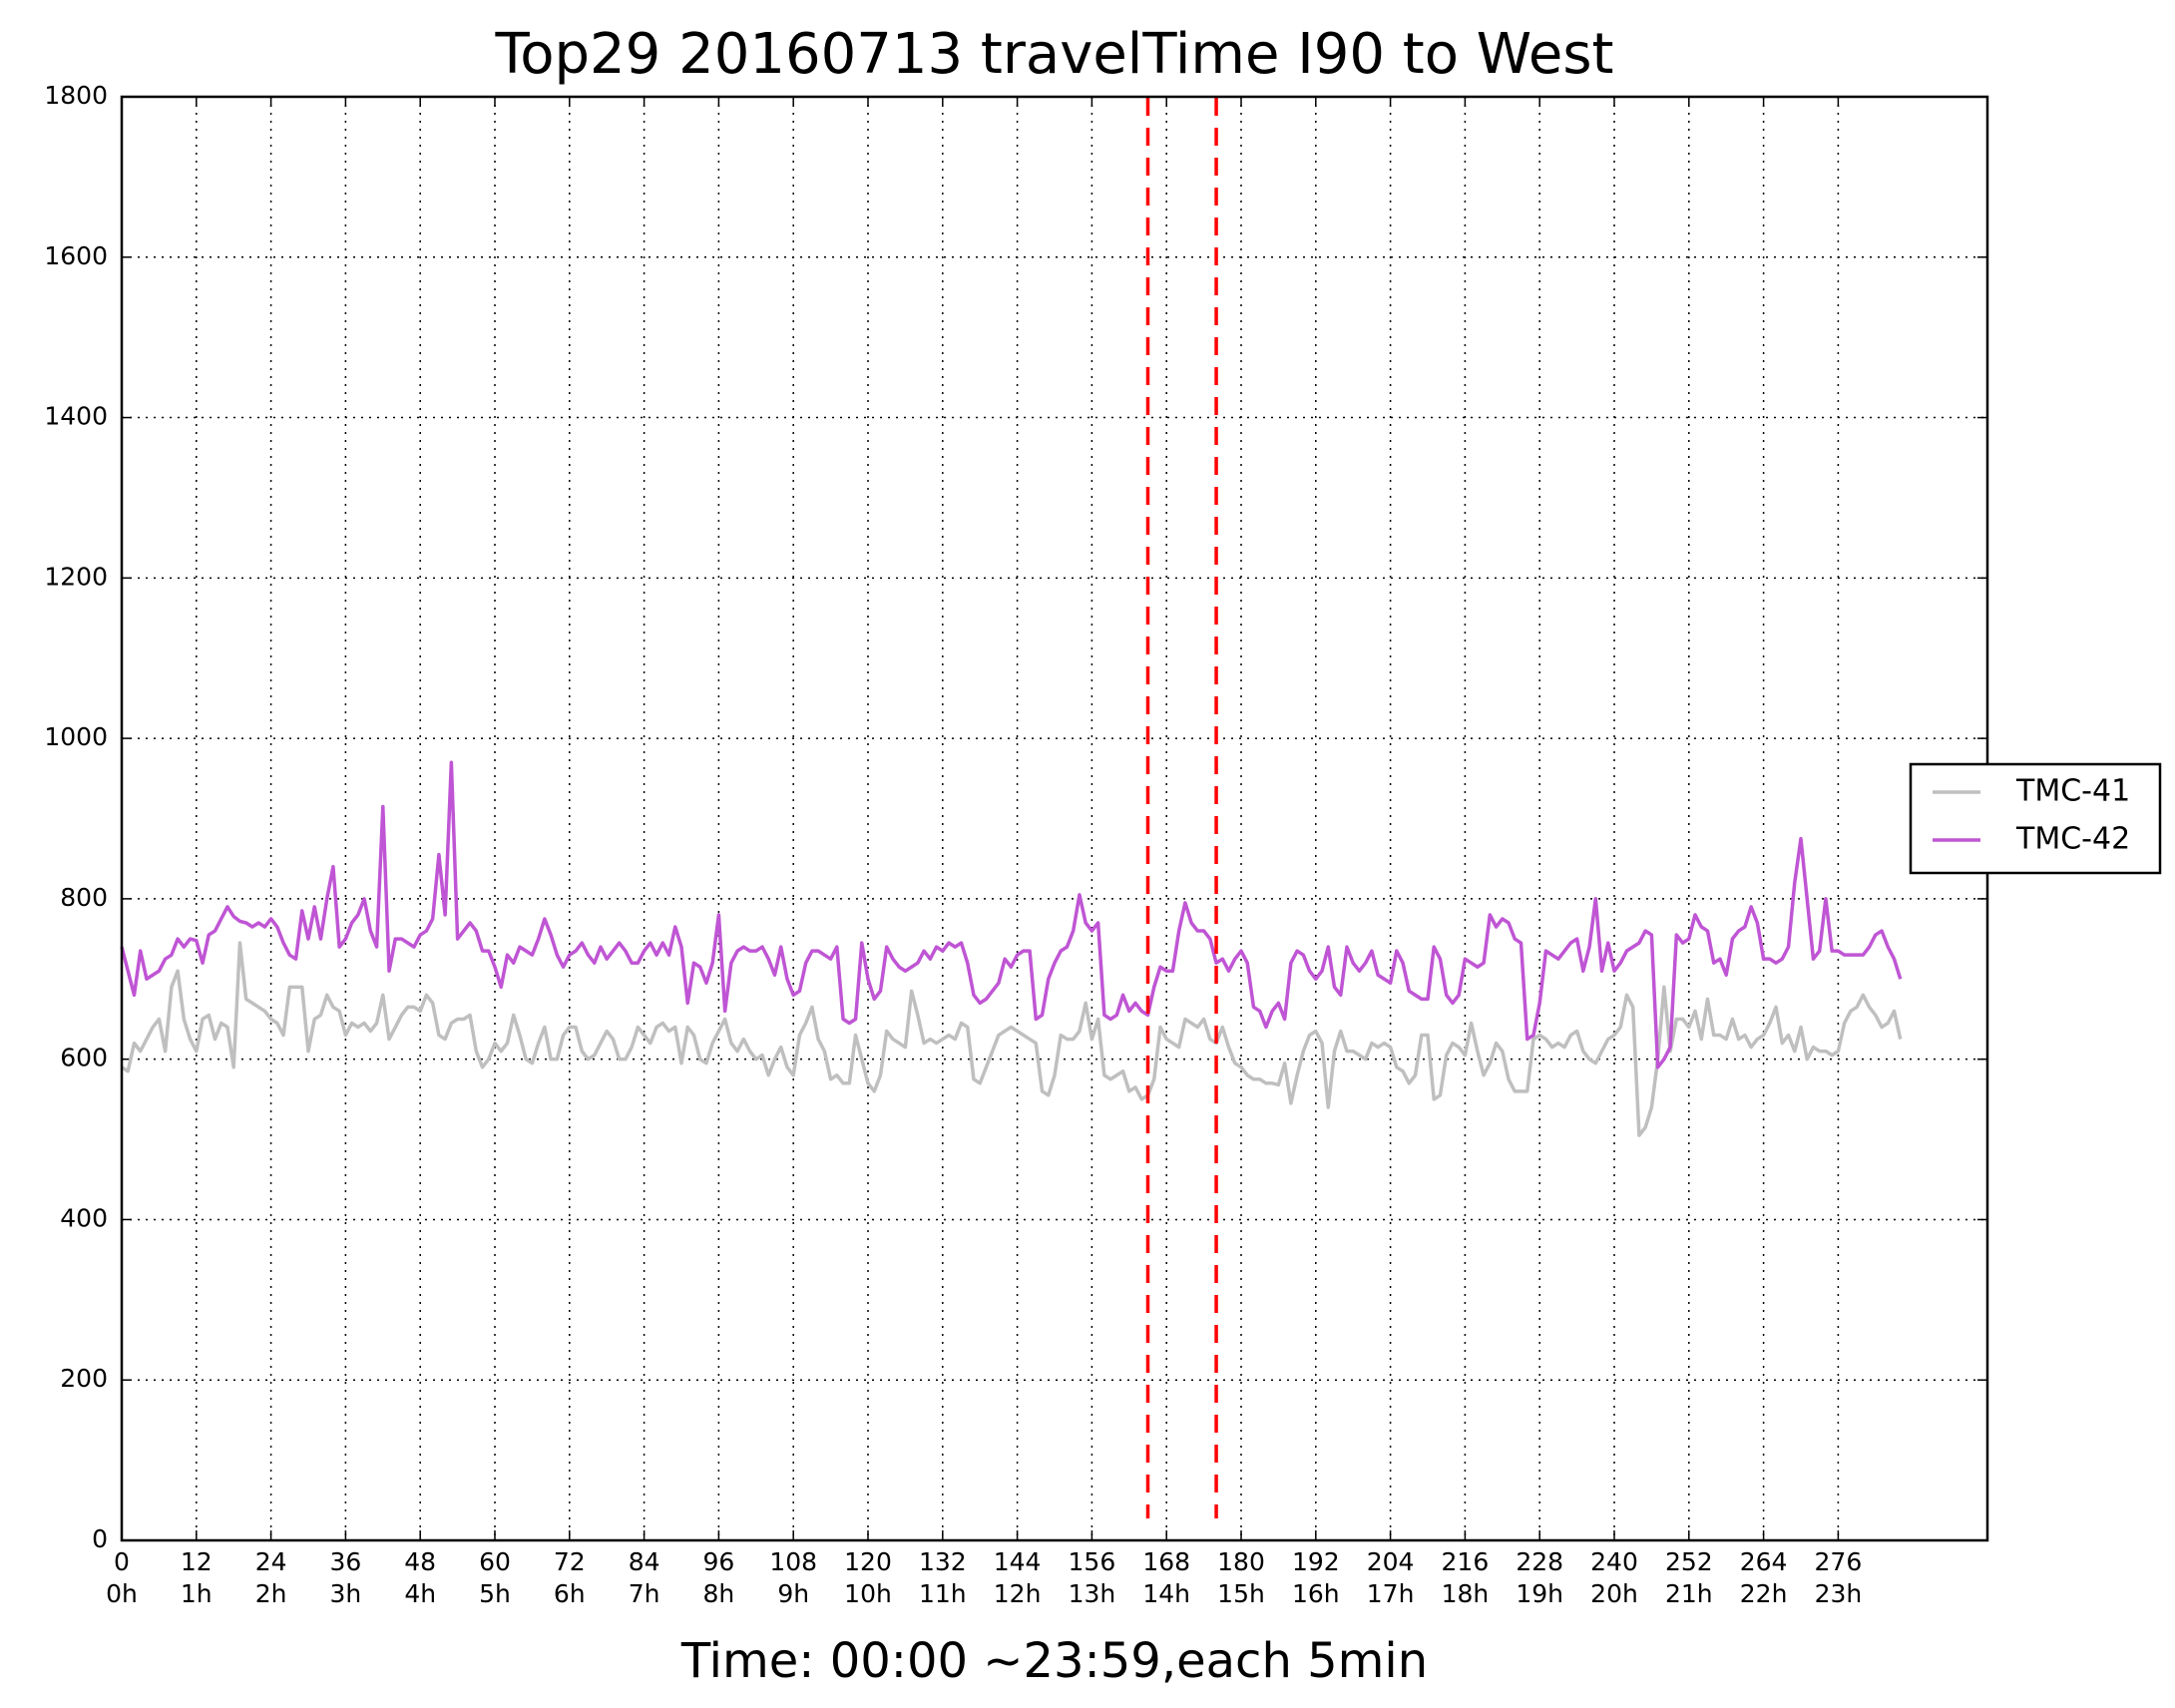  I want to click on x-tick-label: 12 1h, so click(197, 1577).